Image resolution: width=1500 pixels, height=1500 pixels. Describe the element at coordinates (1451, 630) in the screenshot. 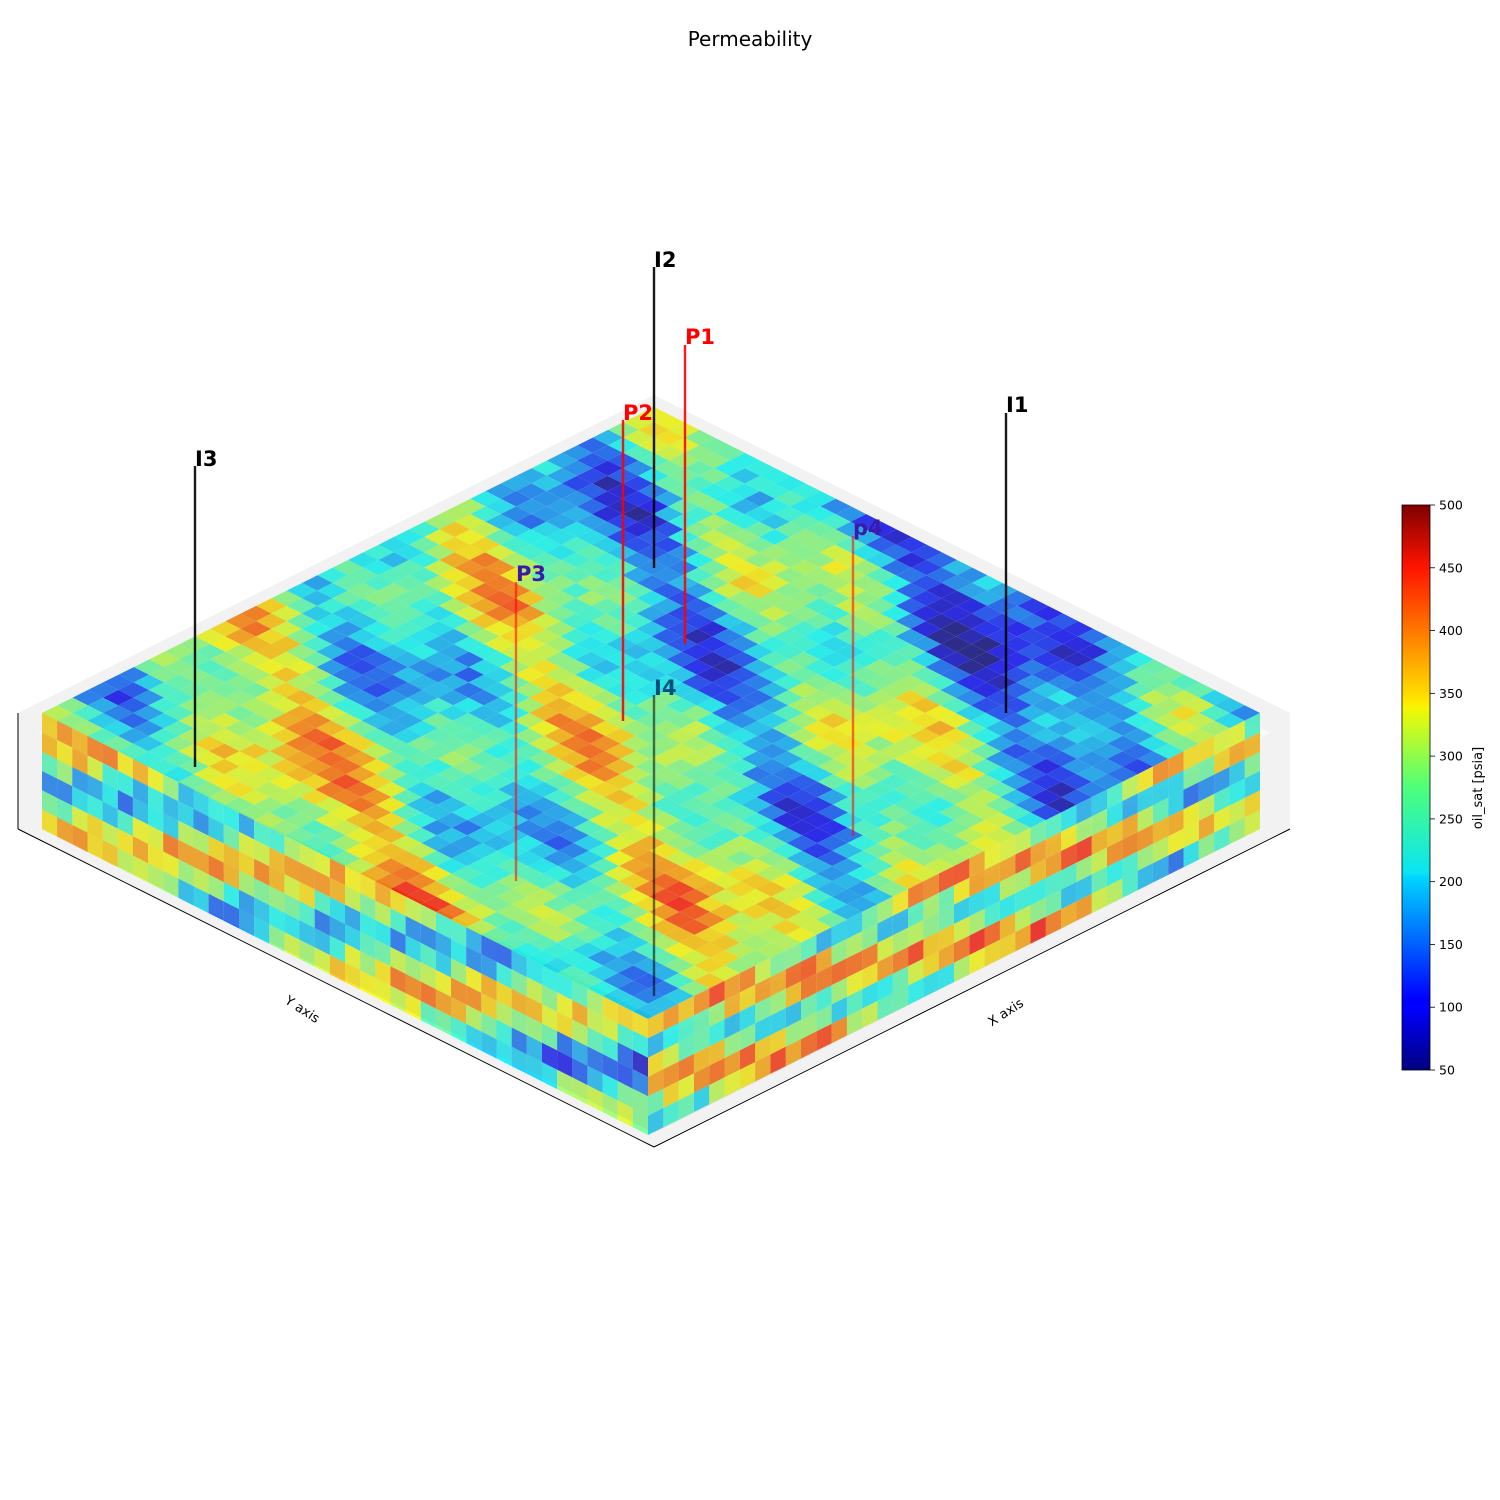

I see `colorbar-tick-label: 400` at that location.